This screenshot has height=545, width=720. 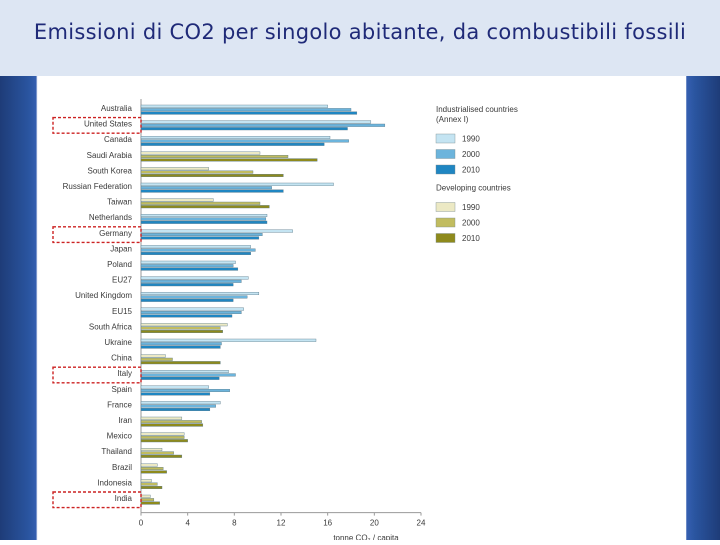 I want to click on x-tick-label: 16, so click(x=327, y=523).